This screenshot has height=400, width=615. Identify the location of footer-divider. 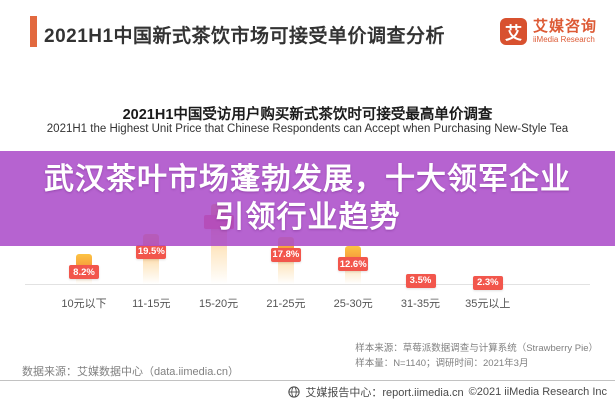
(307, 380).